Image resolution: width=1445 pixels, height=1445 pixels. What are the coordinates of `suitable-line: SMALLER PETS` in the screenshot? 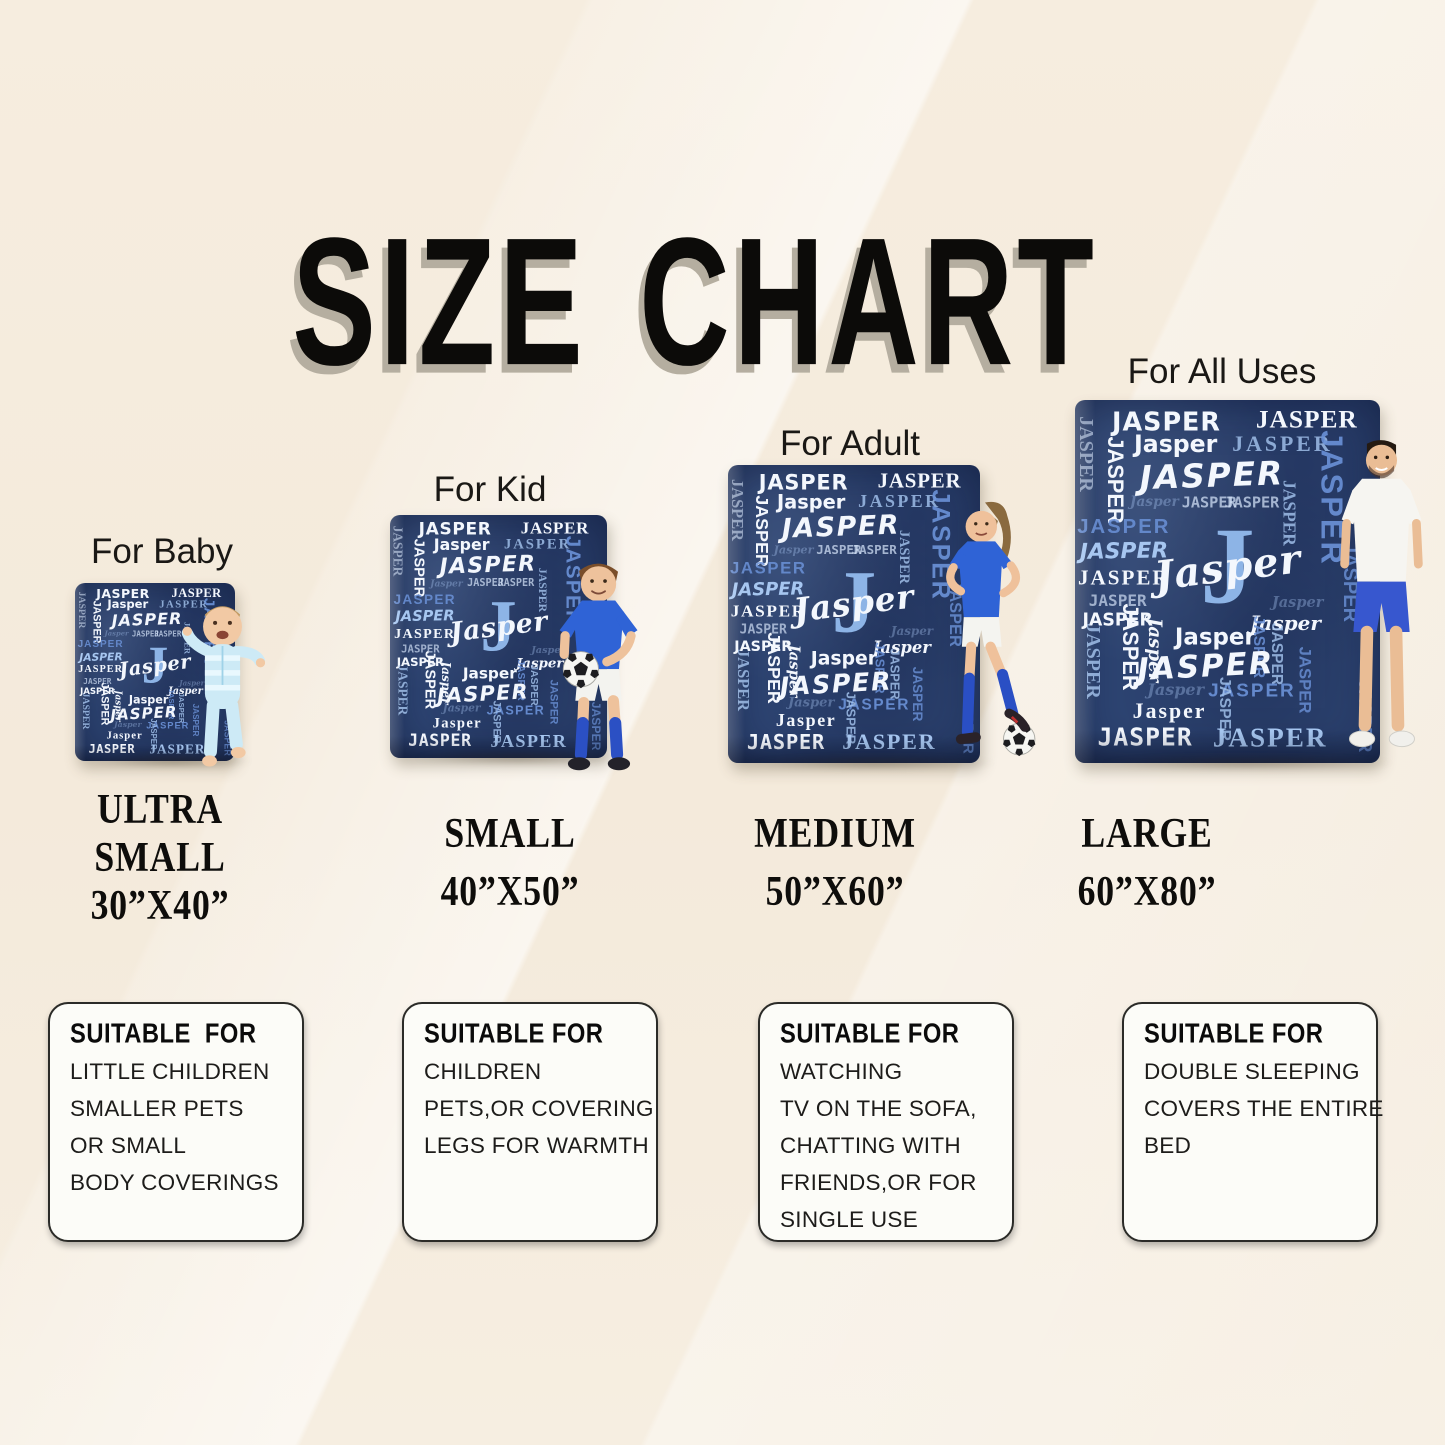 It's located at (157, 1108).